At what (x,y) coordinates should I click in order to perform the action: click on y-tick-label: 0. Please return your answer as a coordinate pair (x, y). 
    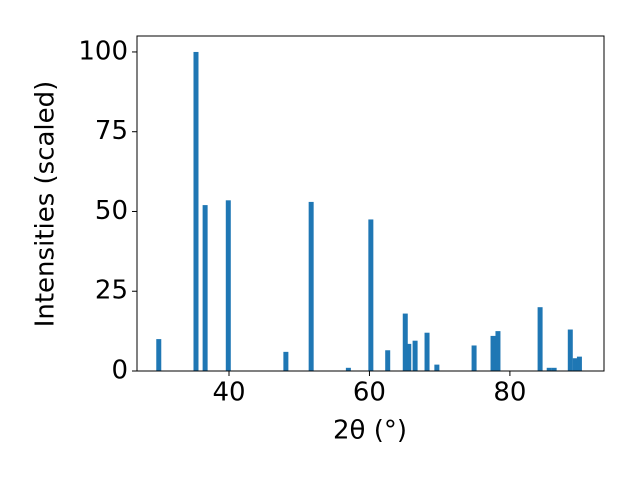
    Looking at the image, I should click on (119, 371).